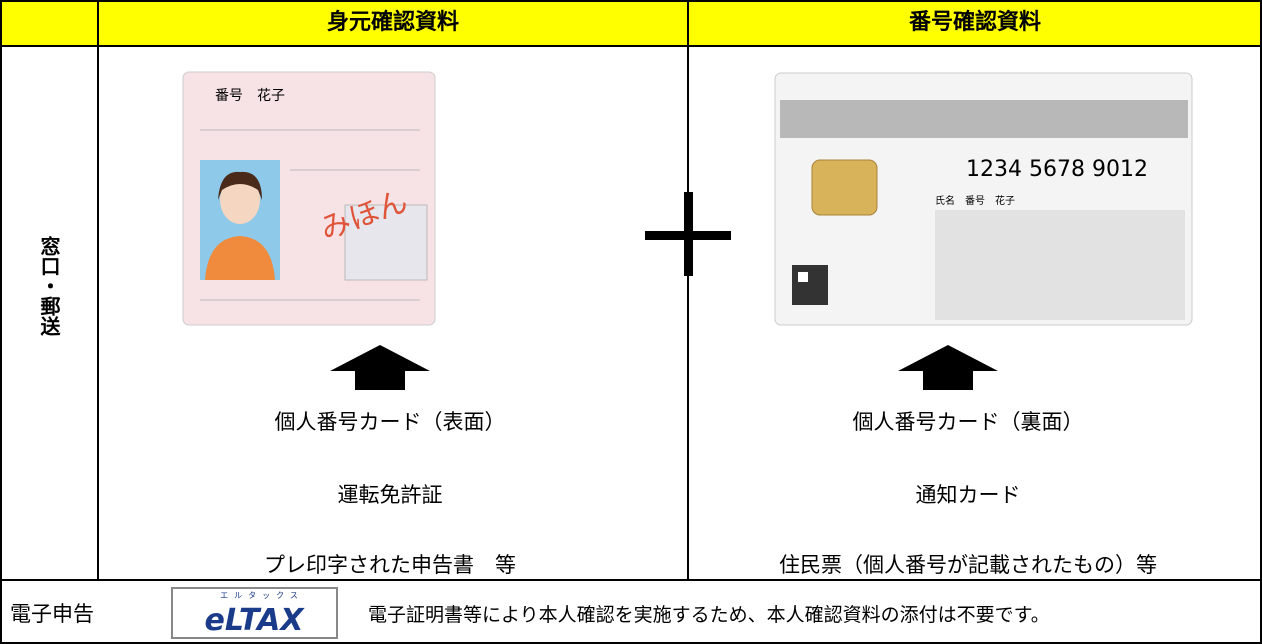 This screenshot has height=644, width=1262. What do you see at coordinates (309, 198) in the screenshot?
I see `card-front: 番号 花子 みほん` at bounding box center [309, 198].